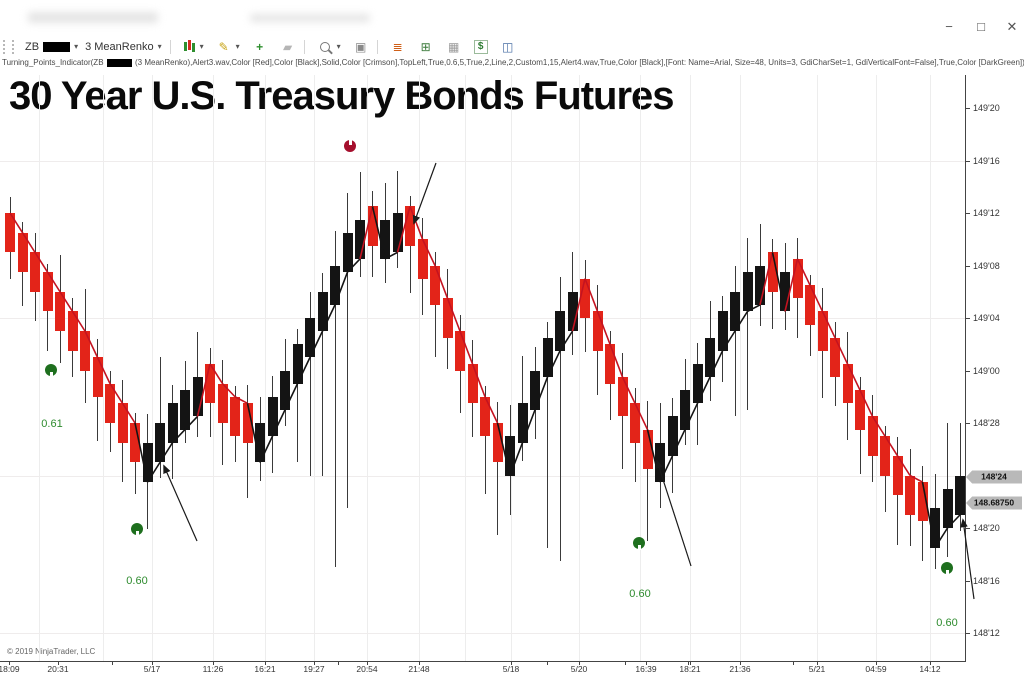  I want to click on snapshot-button: ▣, so click(358, 47).